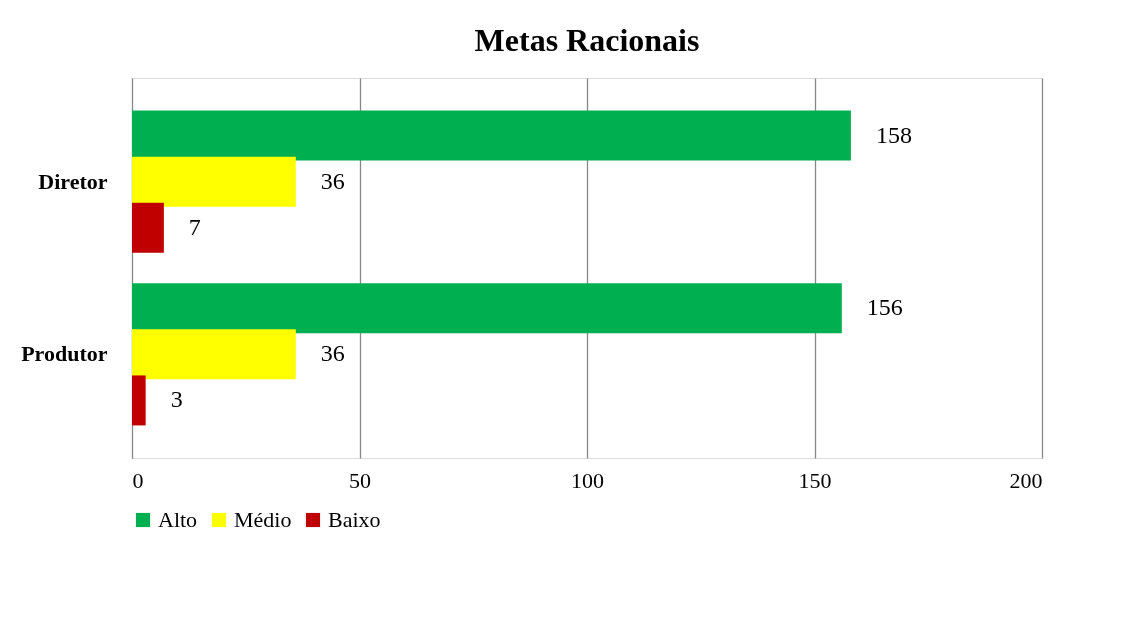 Image resolution: width=1141 pixels, height=621 pixels. What do you see at coordinates (354, 519) in the screenshot?
I see `legend-label: Baixo` at bounding box center [354, 519].